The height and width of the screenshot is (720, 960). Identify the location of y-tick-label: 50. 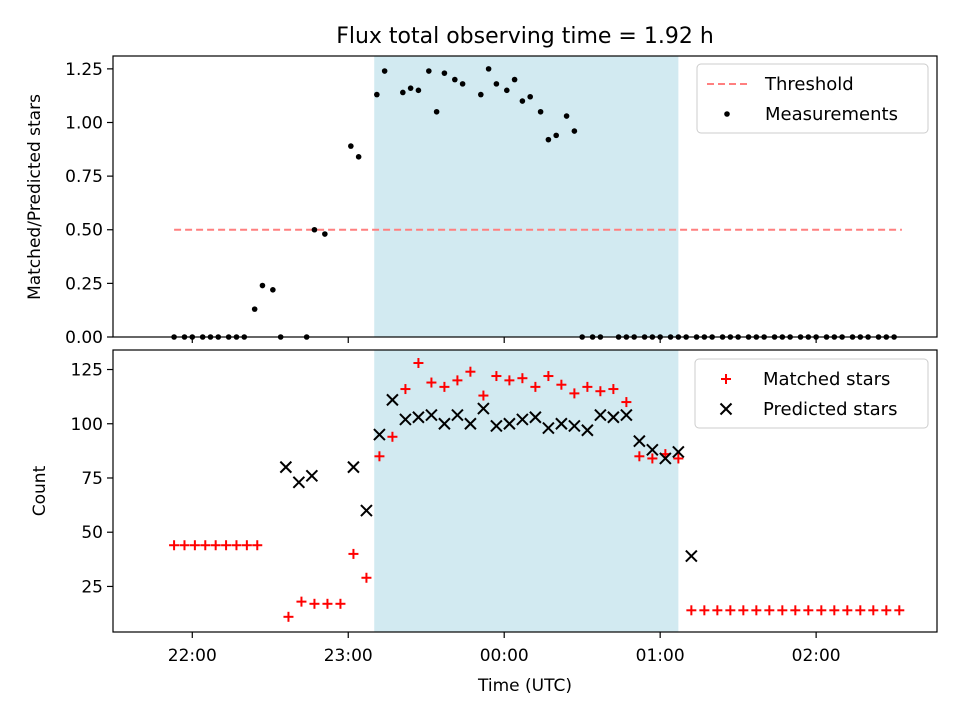
(92, 533).